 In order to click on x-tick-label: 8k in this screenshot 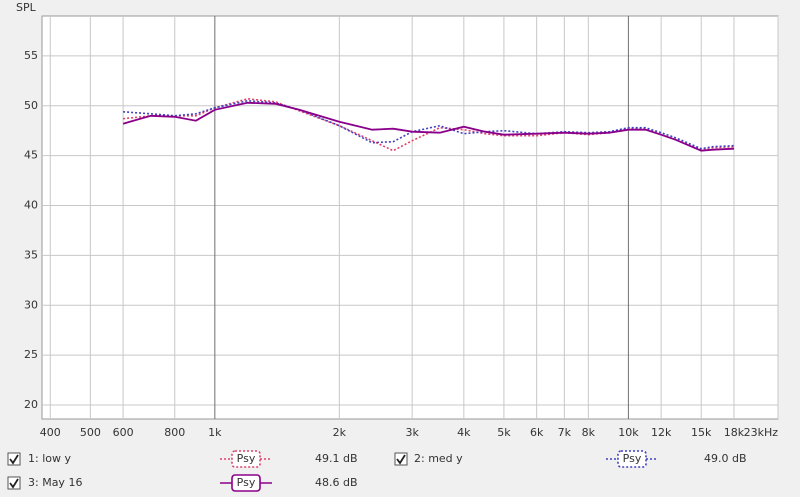, I will do `click(589, 432)`.